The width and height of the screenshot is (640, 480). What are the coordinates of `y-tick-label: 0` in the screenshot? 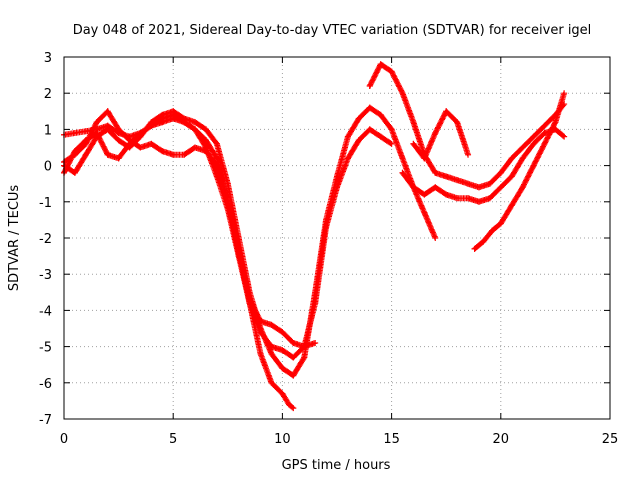 It's located at (48, 167).